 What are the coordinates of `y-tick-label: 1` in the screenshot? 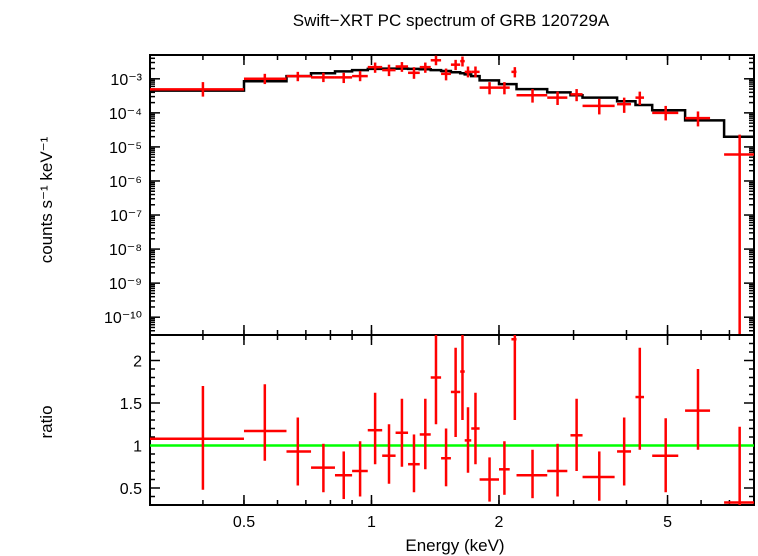 It's located at (137, 447).